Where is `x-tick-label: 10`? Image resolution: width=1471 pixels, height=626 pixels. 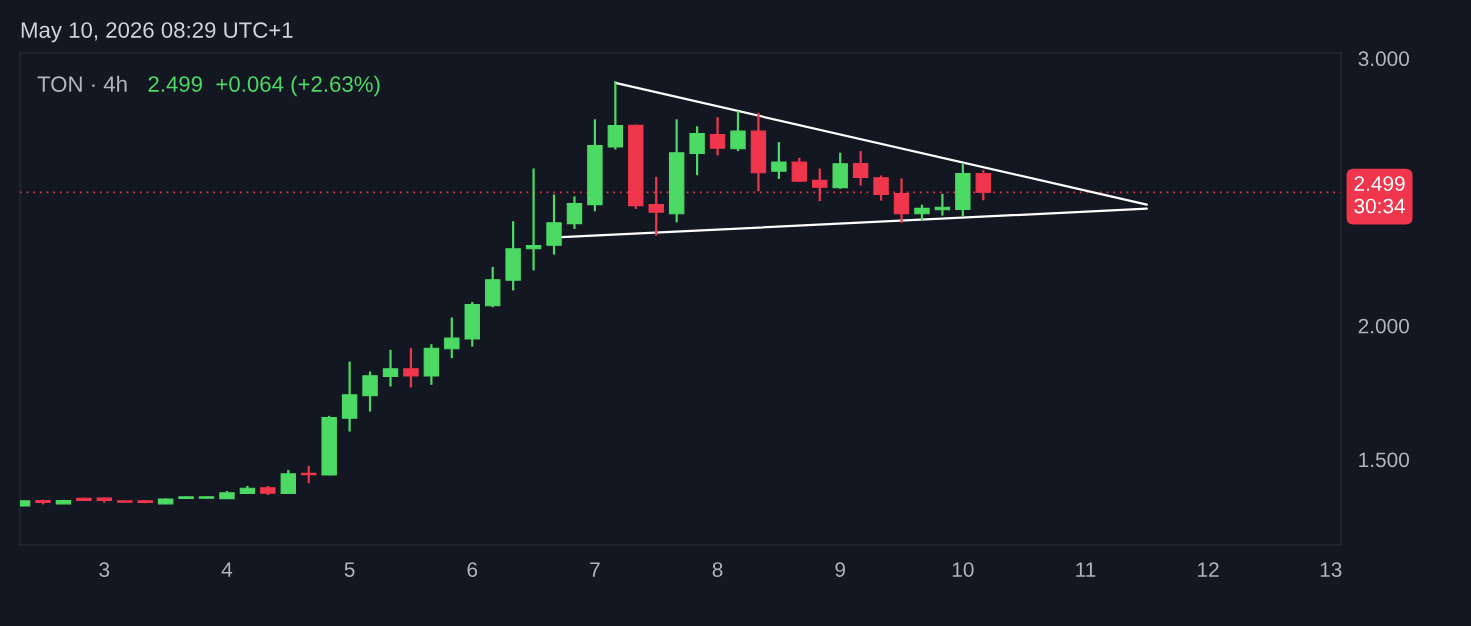
x-tick-label: 10 is located at coordinates (963, 569).